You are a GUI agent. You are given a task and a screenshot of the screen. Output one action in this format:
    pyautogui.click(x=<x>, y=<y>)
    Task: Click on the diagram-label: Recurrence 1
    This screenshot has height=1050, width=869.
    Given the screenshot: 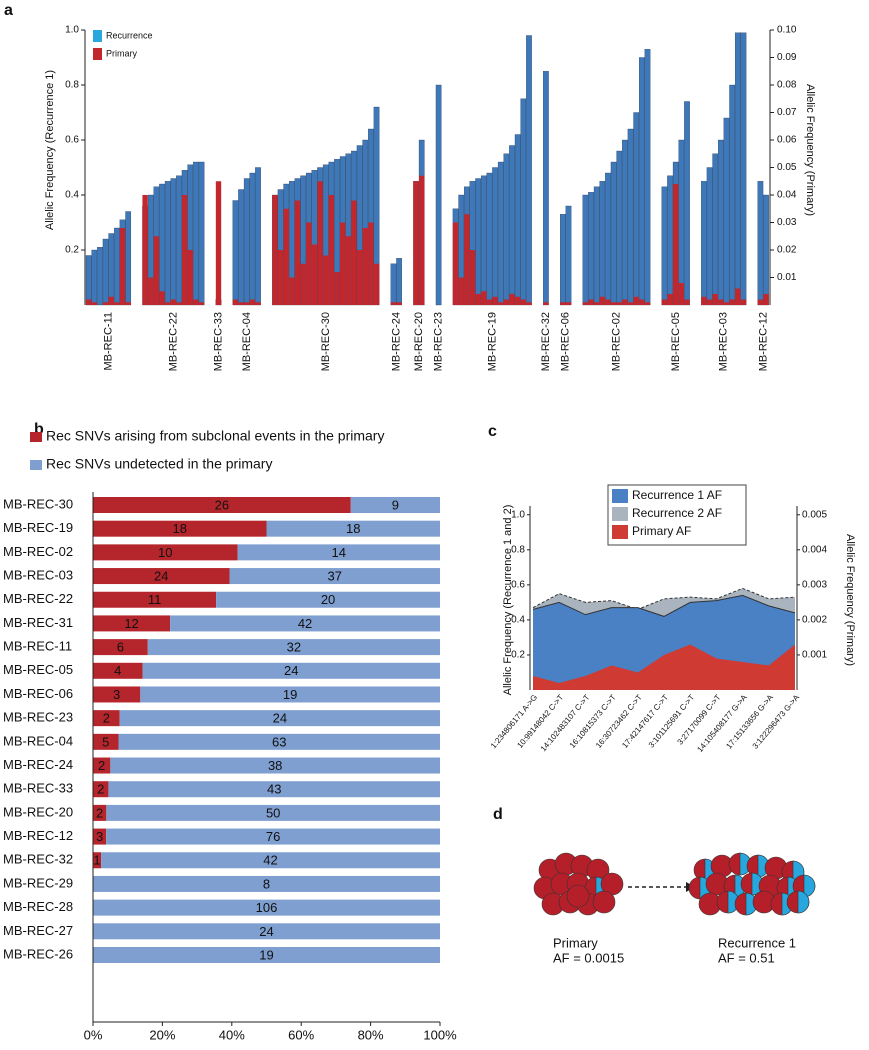 What is the action you would take?
    pyautogui.click(x=757, y=942)
    